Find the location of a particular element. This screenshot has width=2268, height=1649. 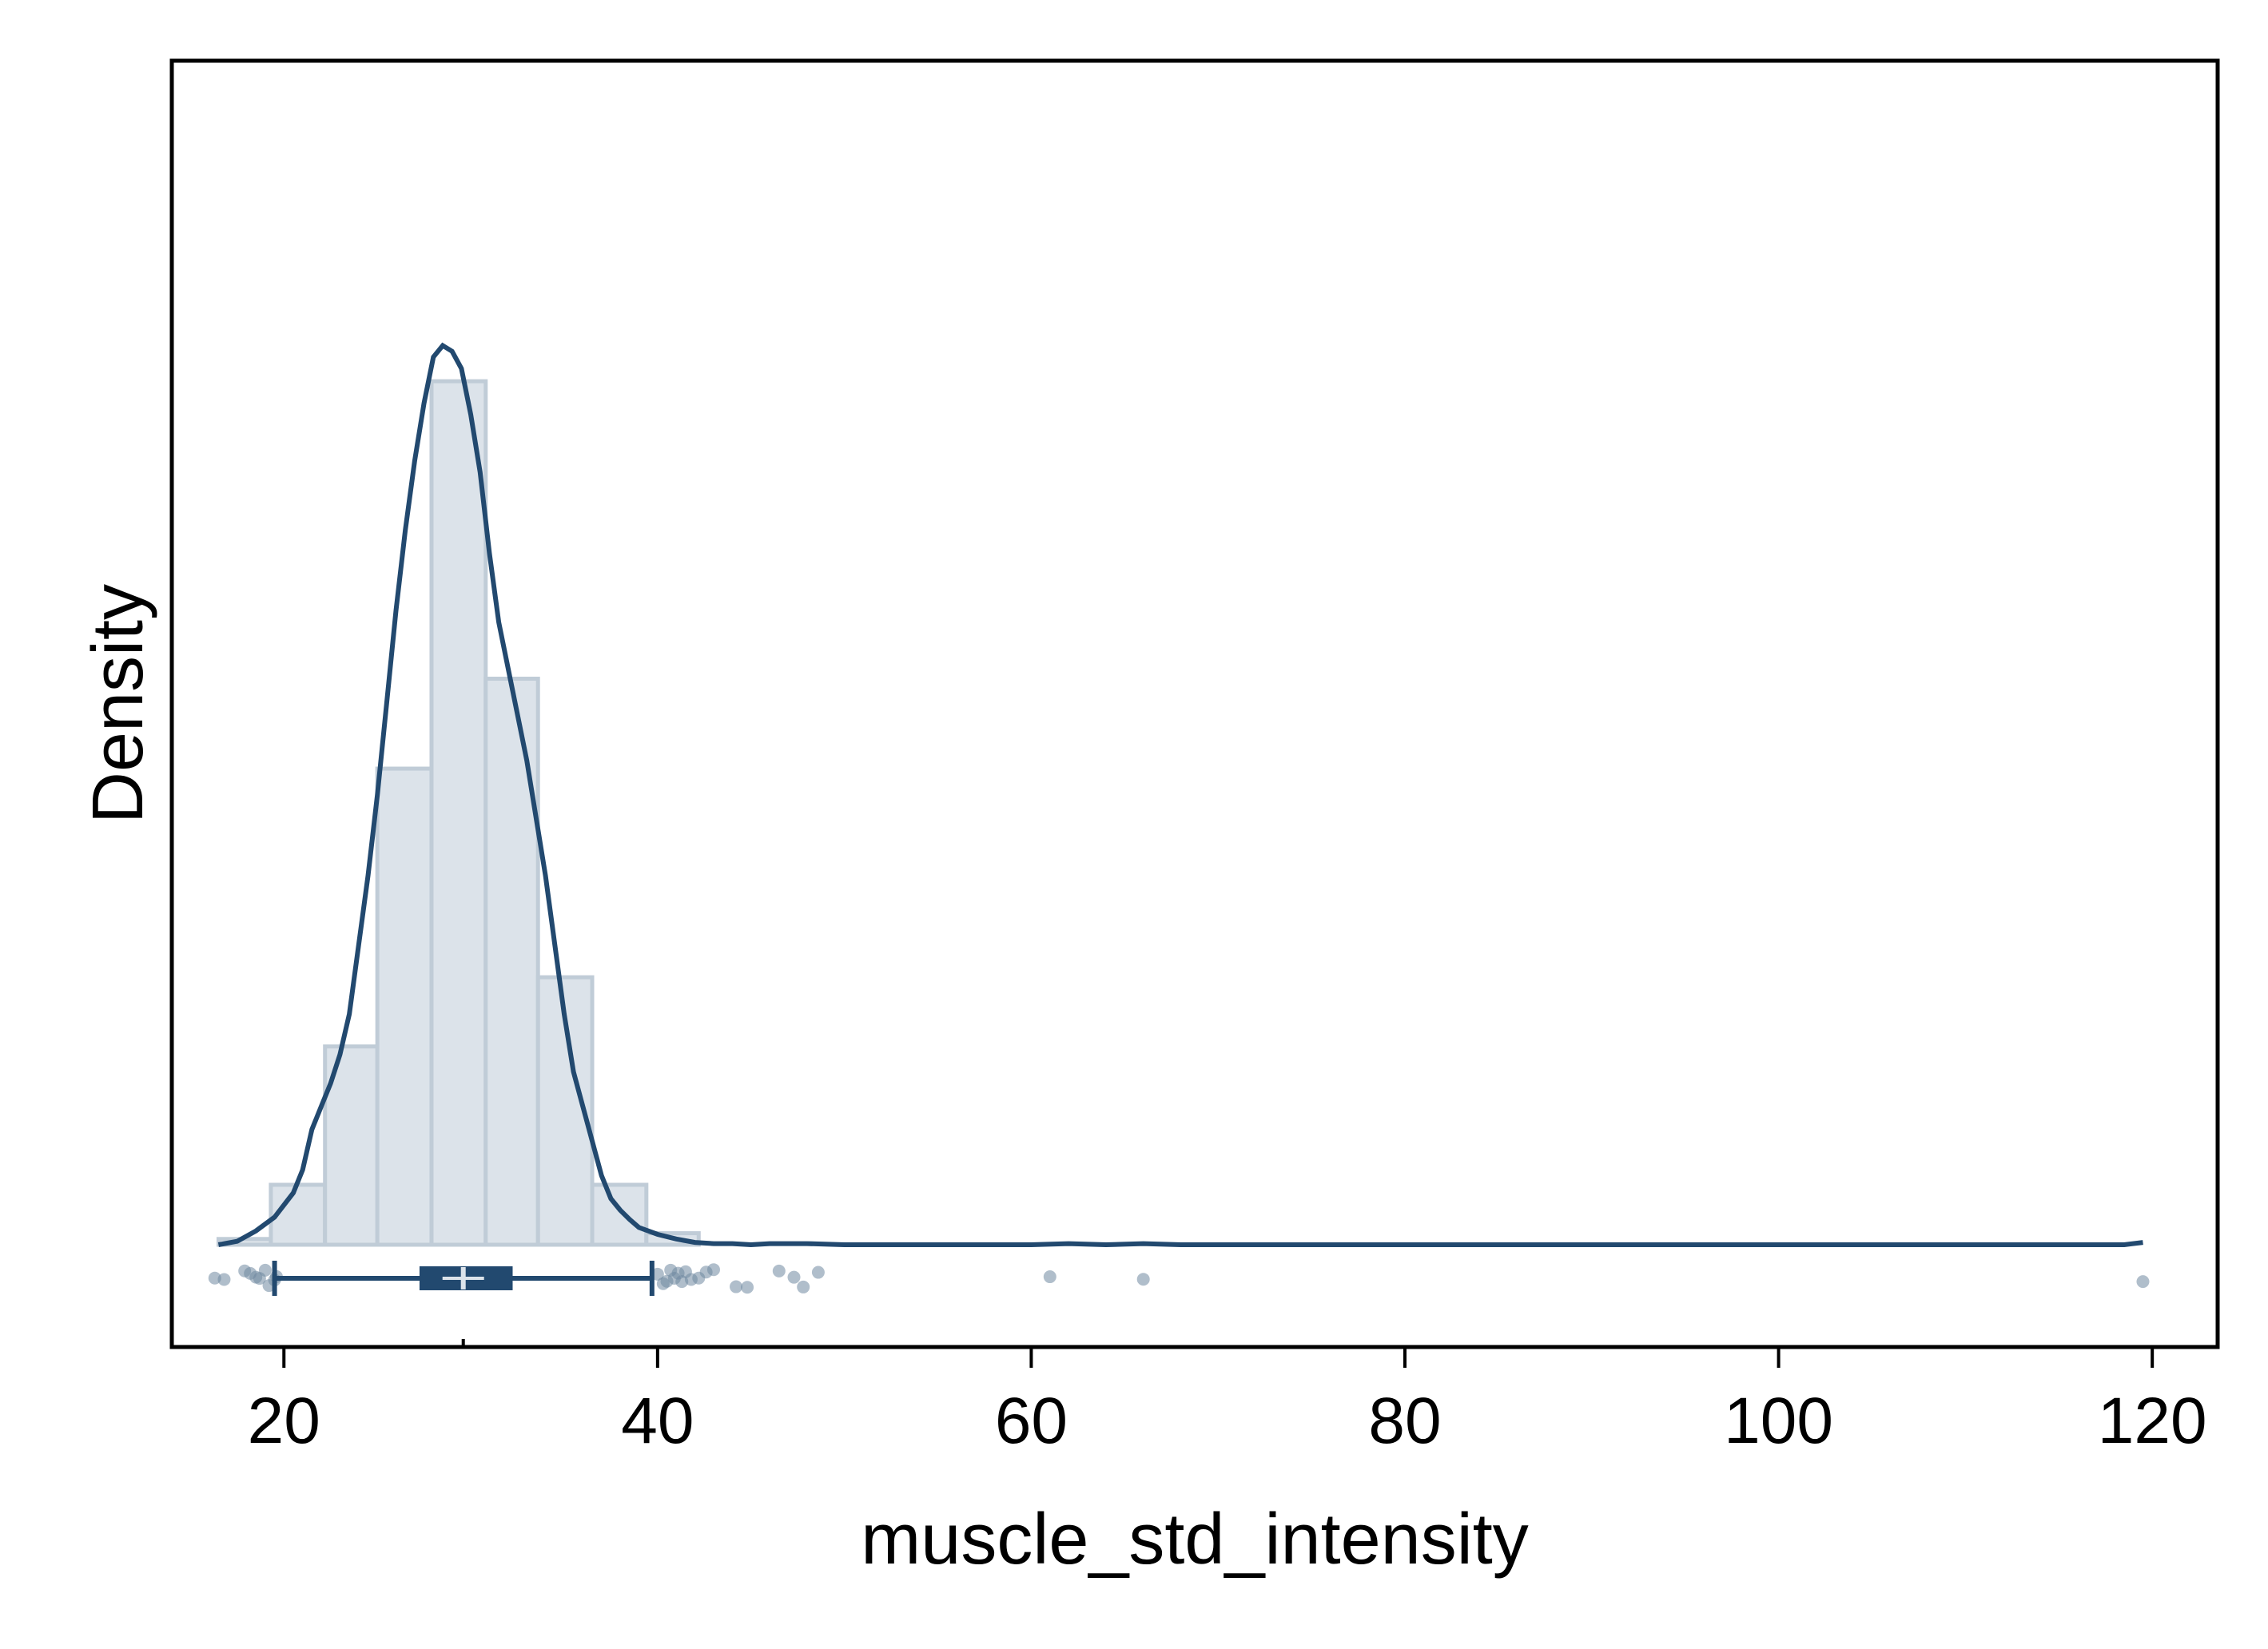

x-tick-label: 20 is located at coordinates (284, 1421).